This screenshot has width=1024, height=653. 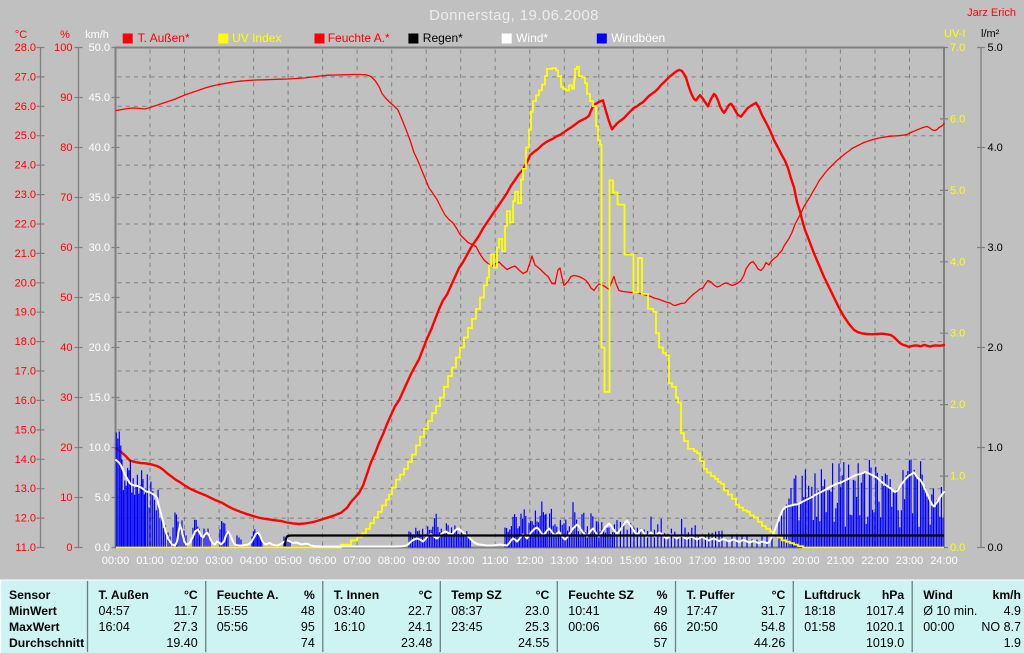 I want to click on svg-text: 28.0, so click(x=25, y=48).